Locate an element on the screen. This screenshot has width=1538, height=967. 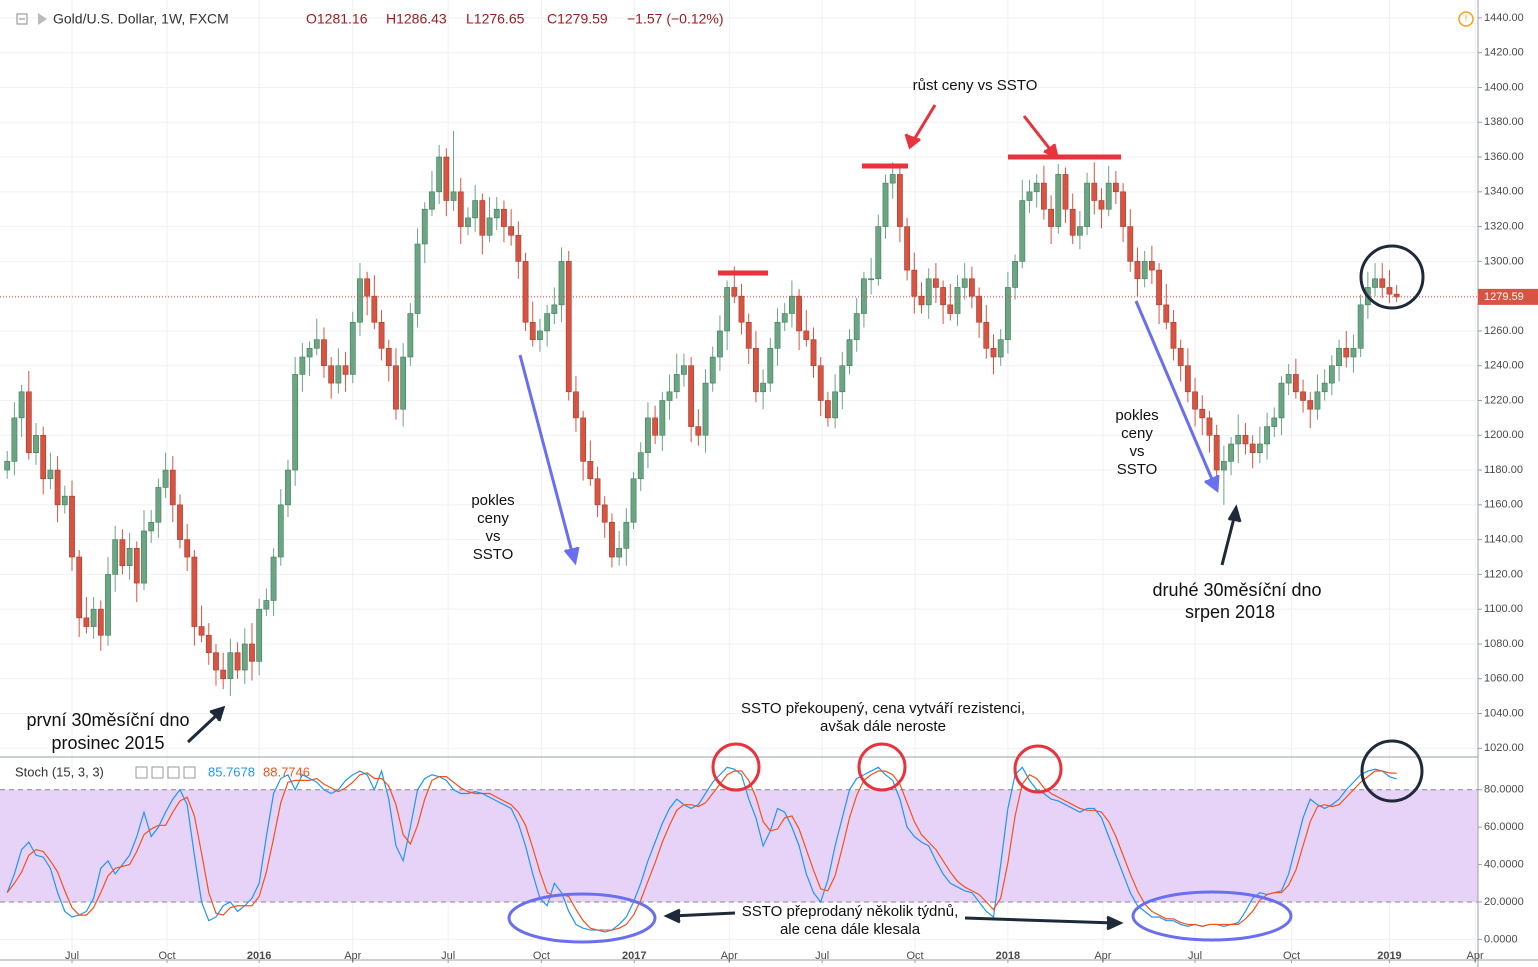
y-tick-label: 1020.00 is located at coordinates (1504, 748).